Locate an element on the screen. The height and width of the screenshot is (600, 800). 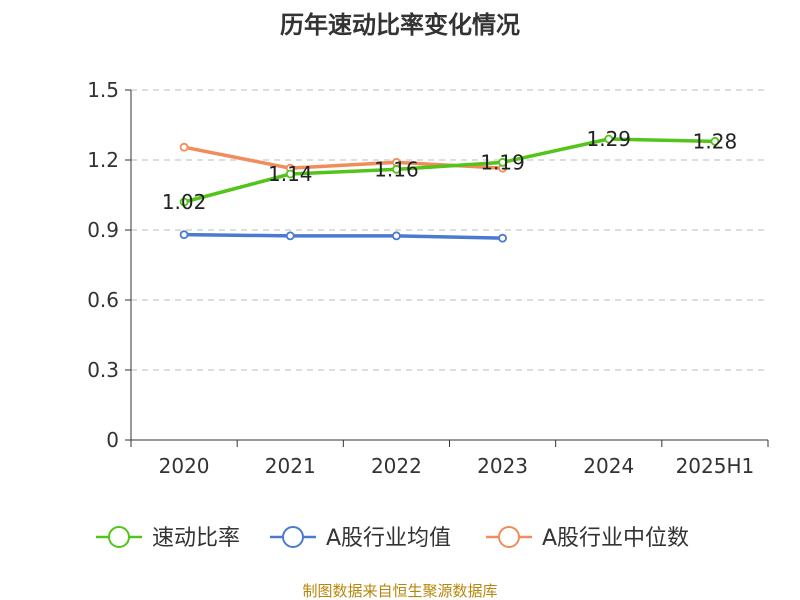
legend-item: A股行业中位数 is located at coordinates (587, 538).